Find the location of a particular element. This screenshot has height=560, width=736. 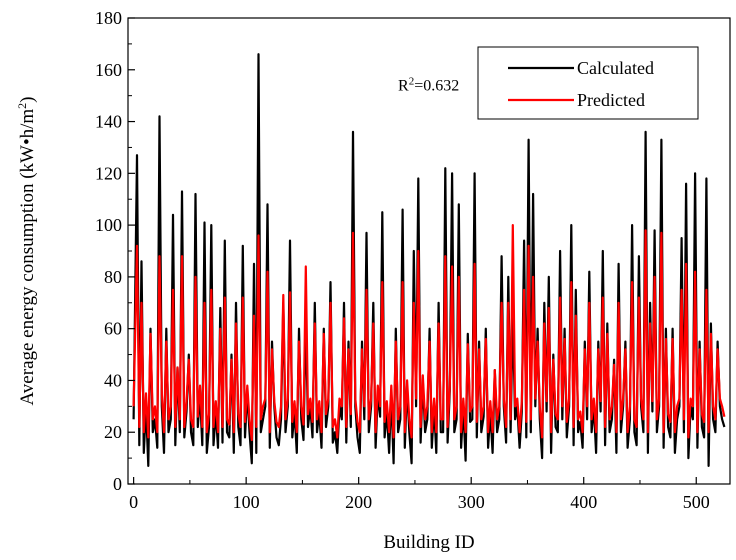

y-tick-label: 180 is located at coordinates (108, 18).